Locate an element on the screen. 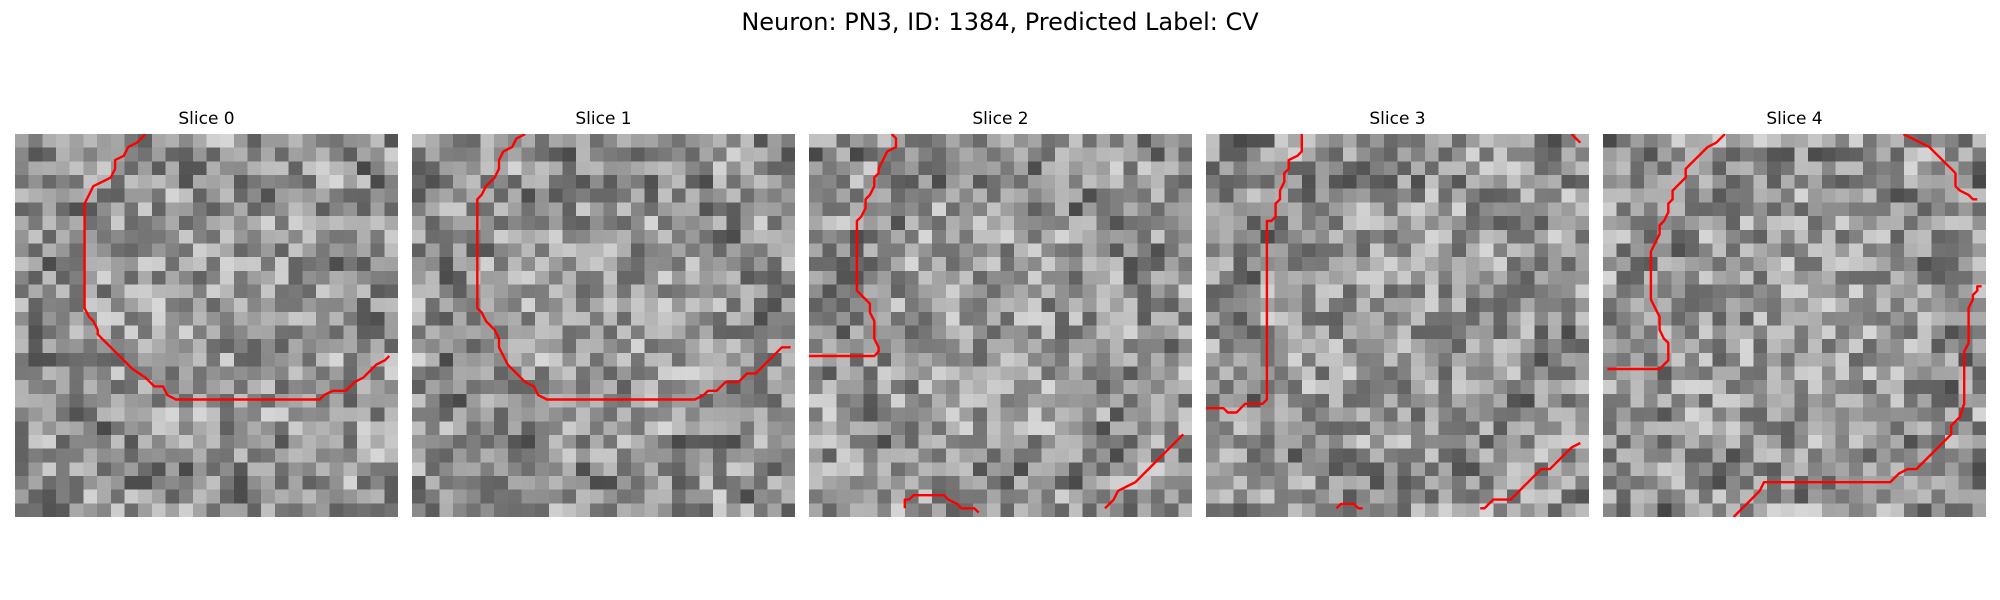 The image size is (2000, 600). slice-title: Slice 1 is located at coordinates (603, 119).